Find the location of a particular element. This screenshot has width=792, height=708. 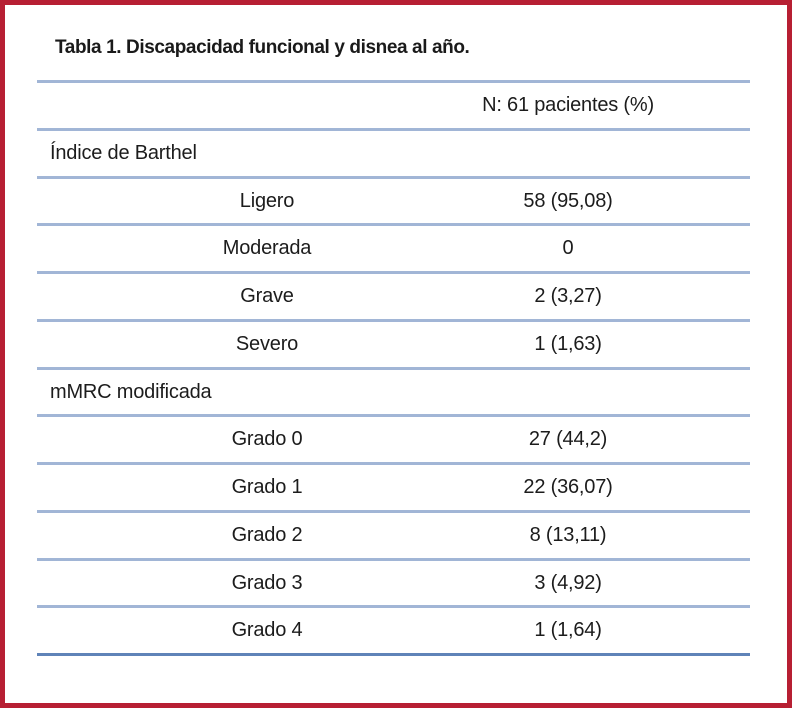

row-label: Grado 2 is located at coordinates (267, 534).